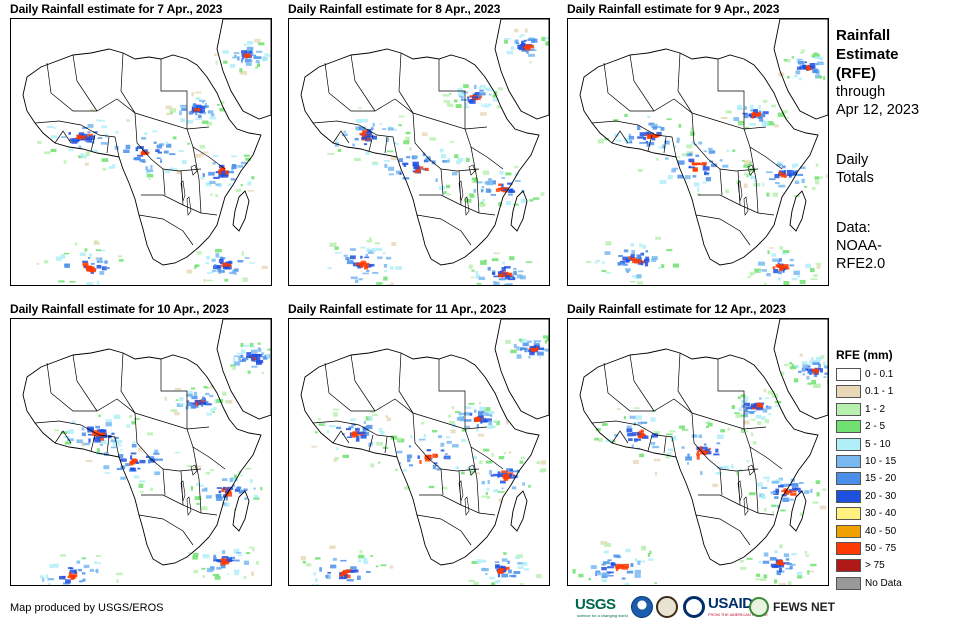 The width and height of the screenshot is (967, 626). I want to click on legend-label: 5 - 10, so click(878, 444).